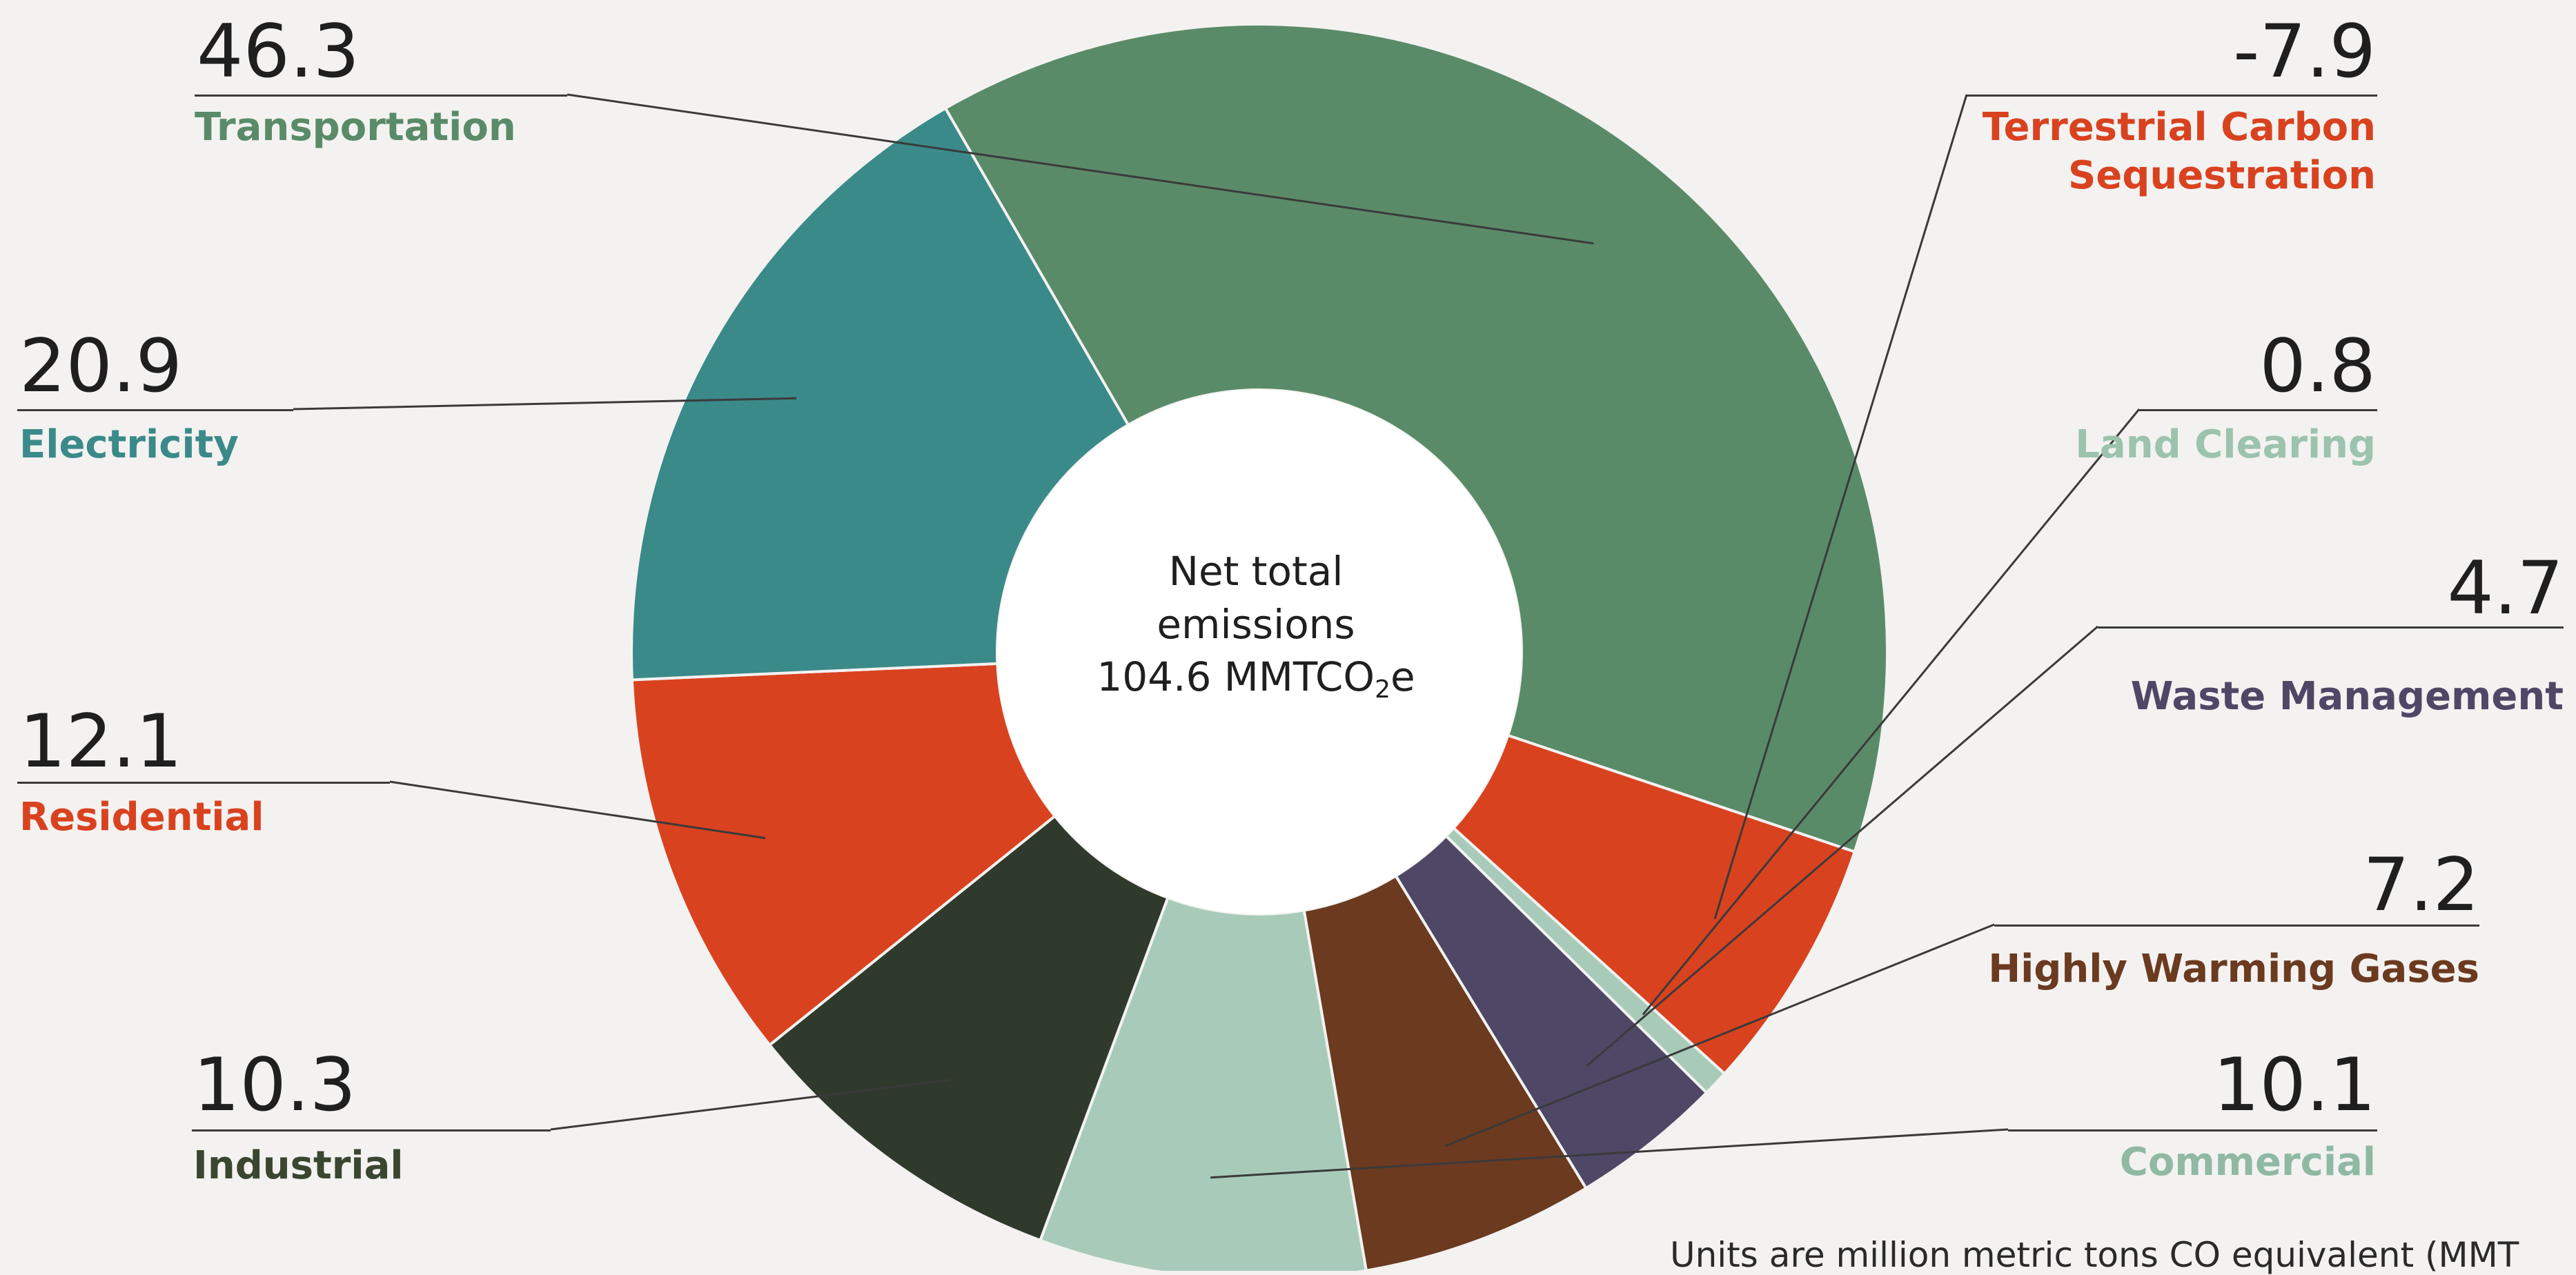  Describe the element at coordinates (2179, 151) in the screenshot. I see `category-label-terrestrial-carbon-sequestration: Terrestrial Carbon Sequestration` at that location.